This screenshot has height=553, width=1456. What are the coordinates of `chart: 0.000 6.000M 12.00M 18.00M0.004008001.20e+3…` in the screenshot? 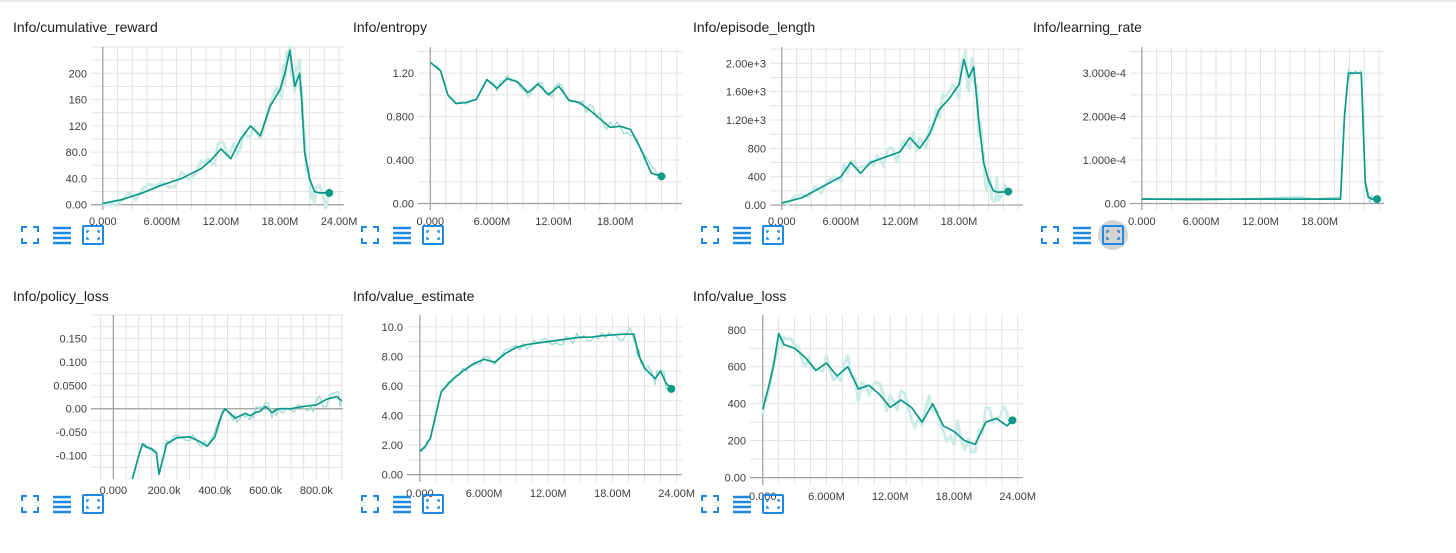 It's located at (874, 137).